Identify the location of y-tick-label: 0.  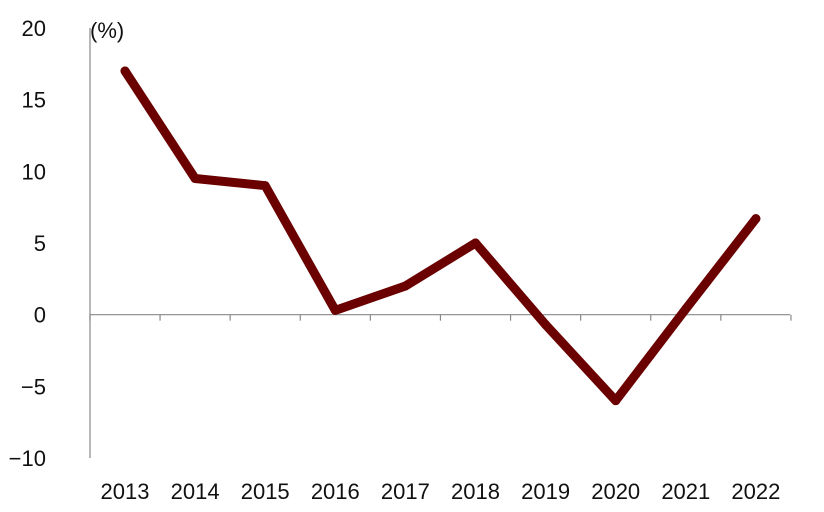
(40, 315).